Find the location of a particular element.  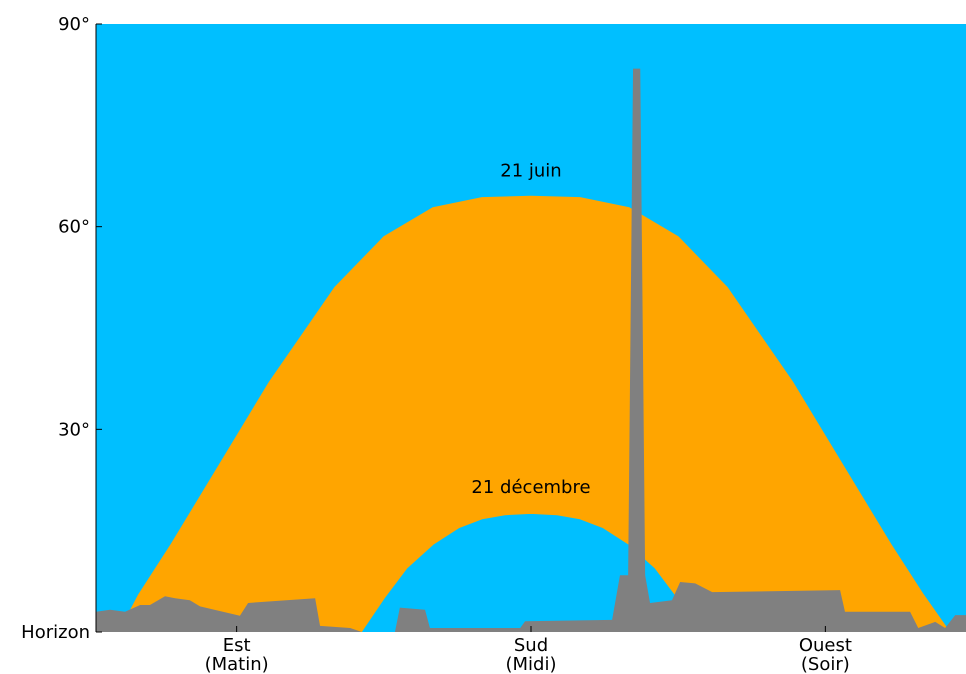

y-tick-label: Horizon is located at coordinates (55, 632).